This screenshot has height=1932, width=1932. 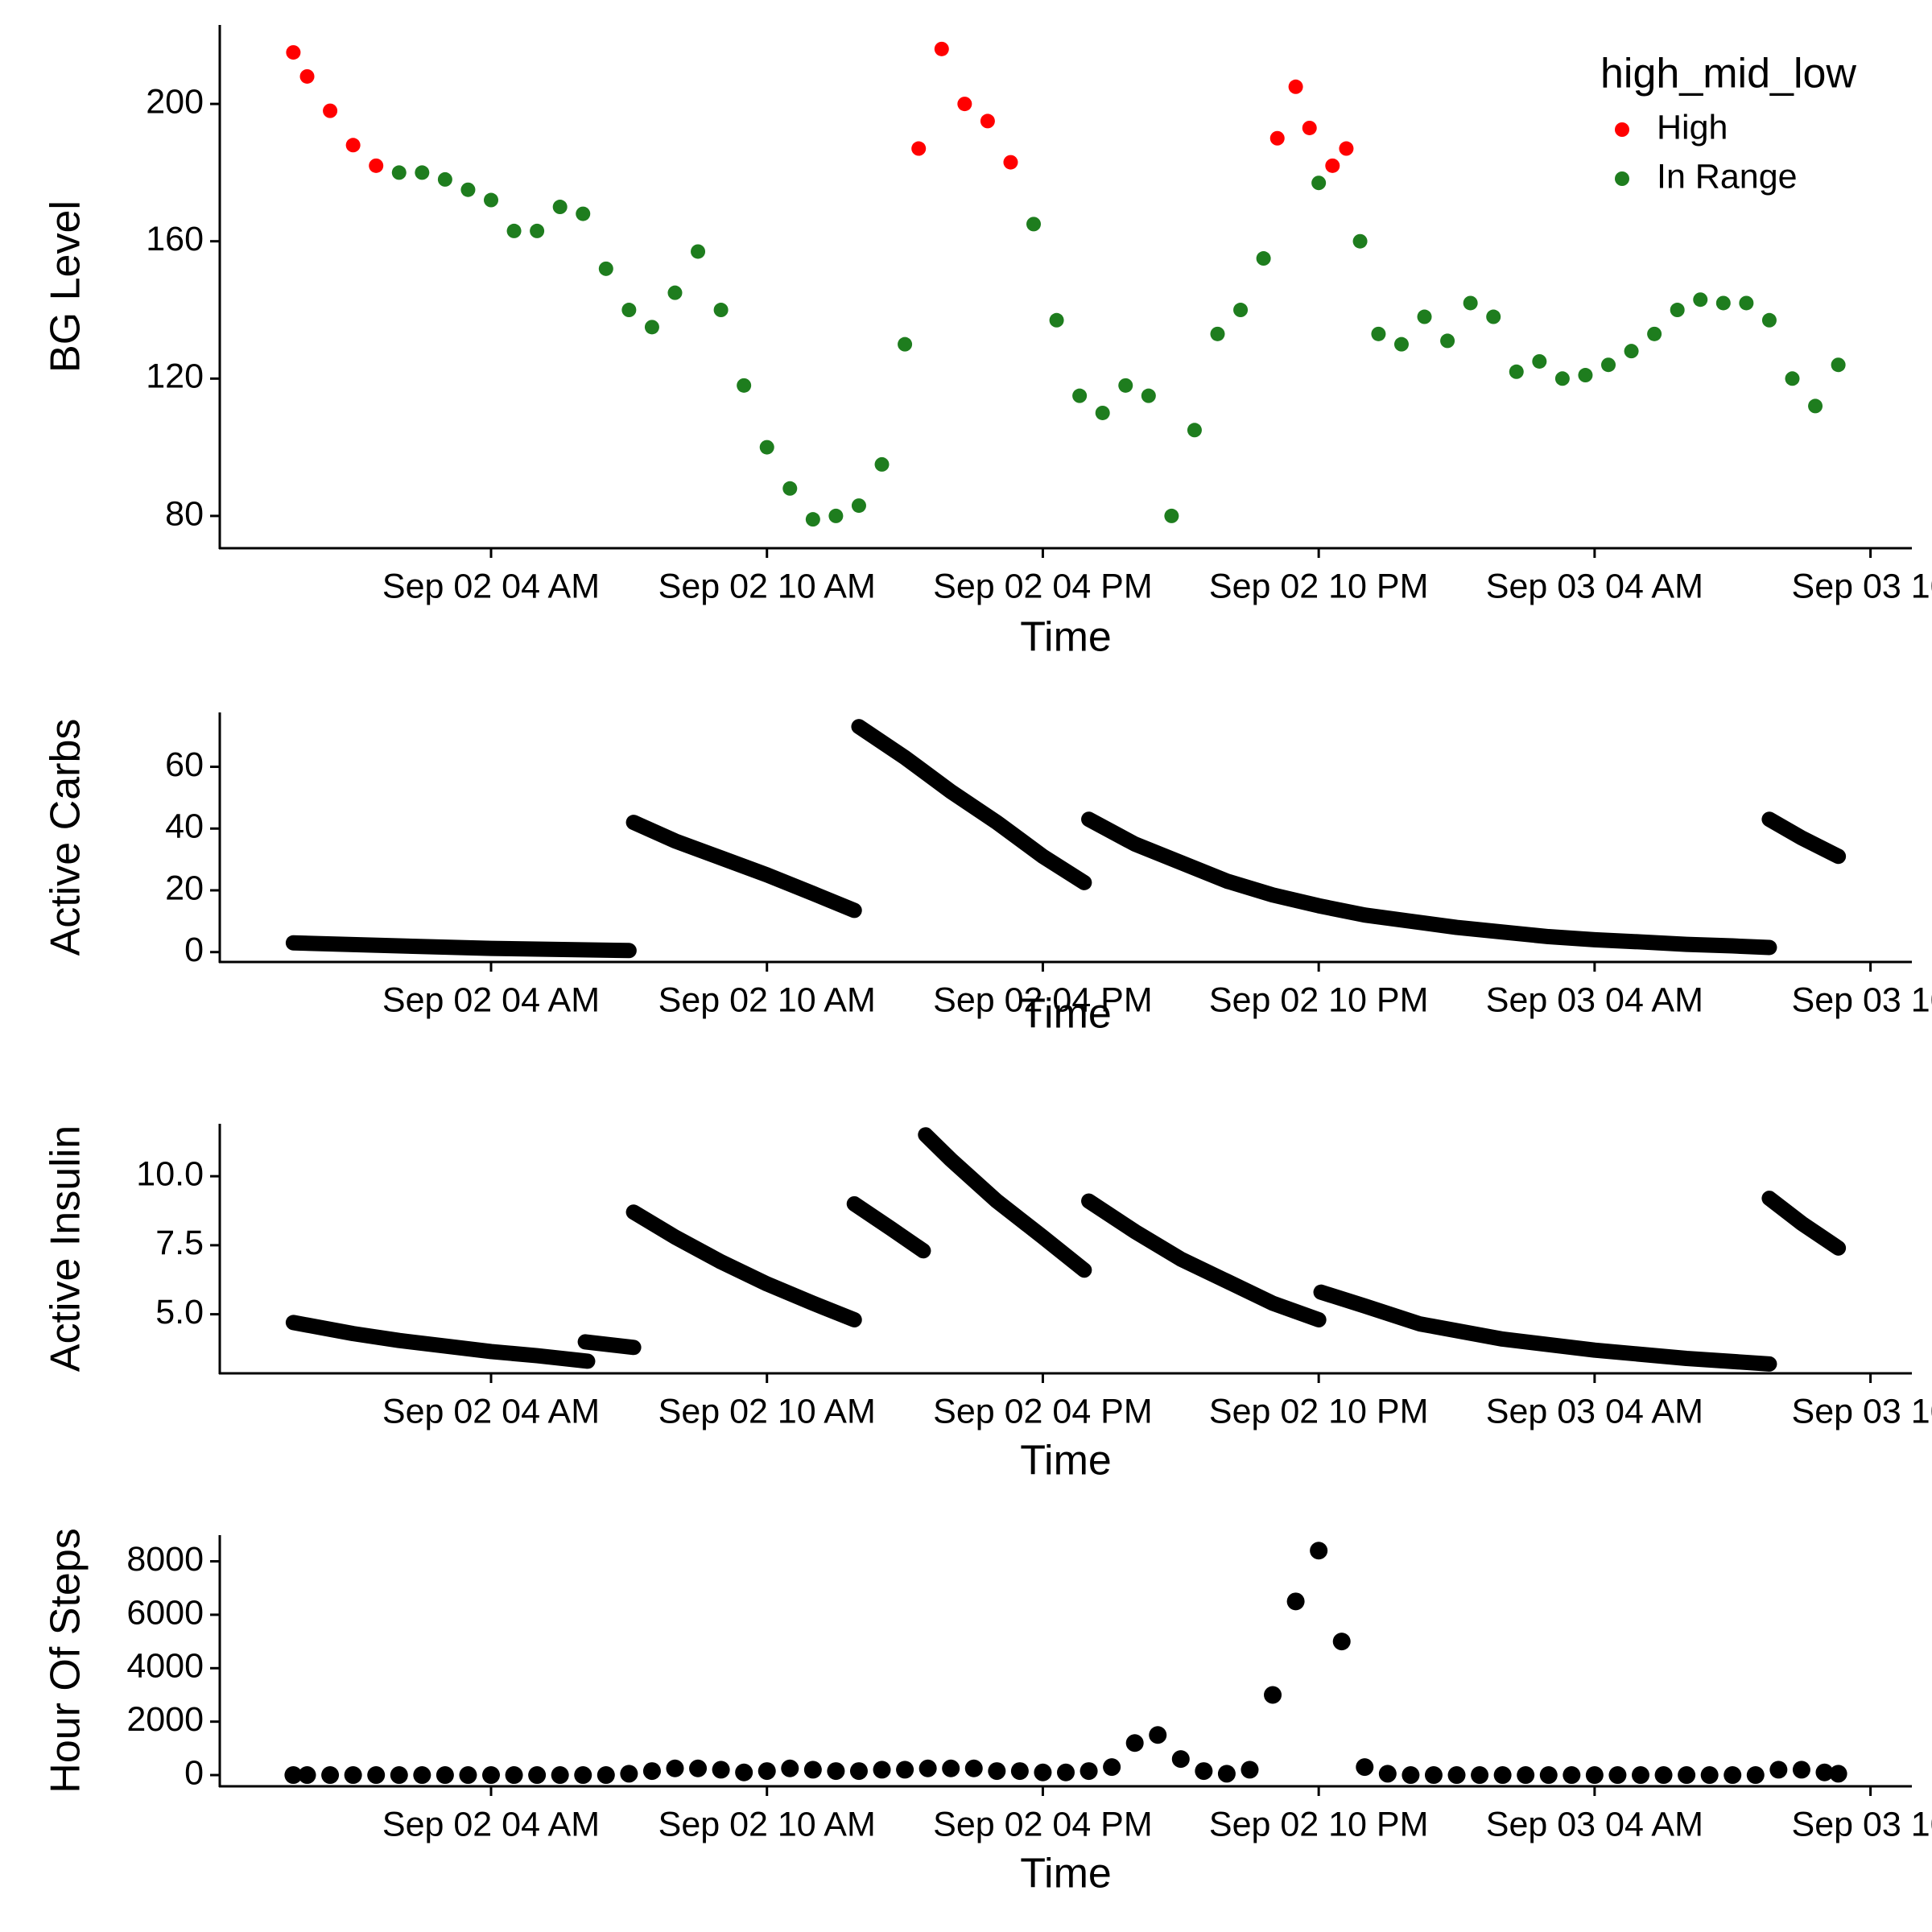 I want to click on y-tick-label: 2000, so click(x=165, y=1719).